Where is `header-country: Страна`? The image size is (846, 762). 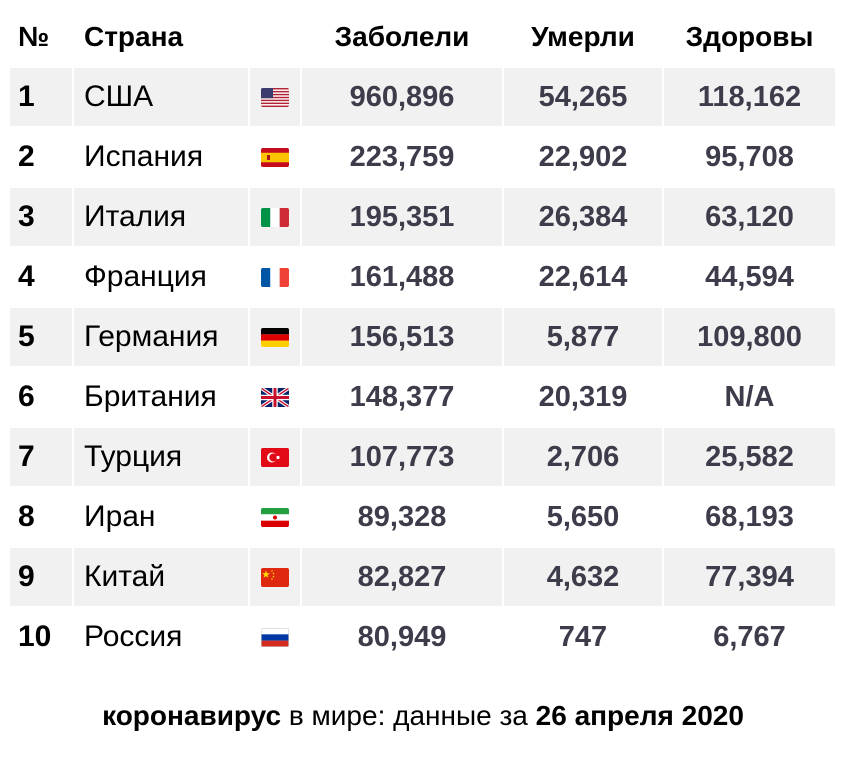
header-country: Страна is located at coordinates (162, 38).